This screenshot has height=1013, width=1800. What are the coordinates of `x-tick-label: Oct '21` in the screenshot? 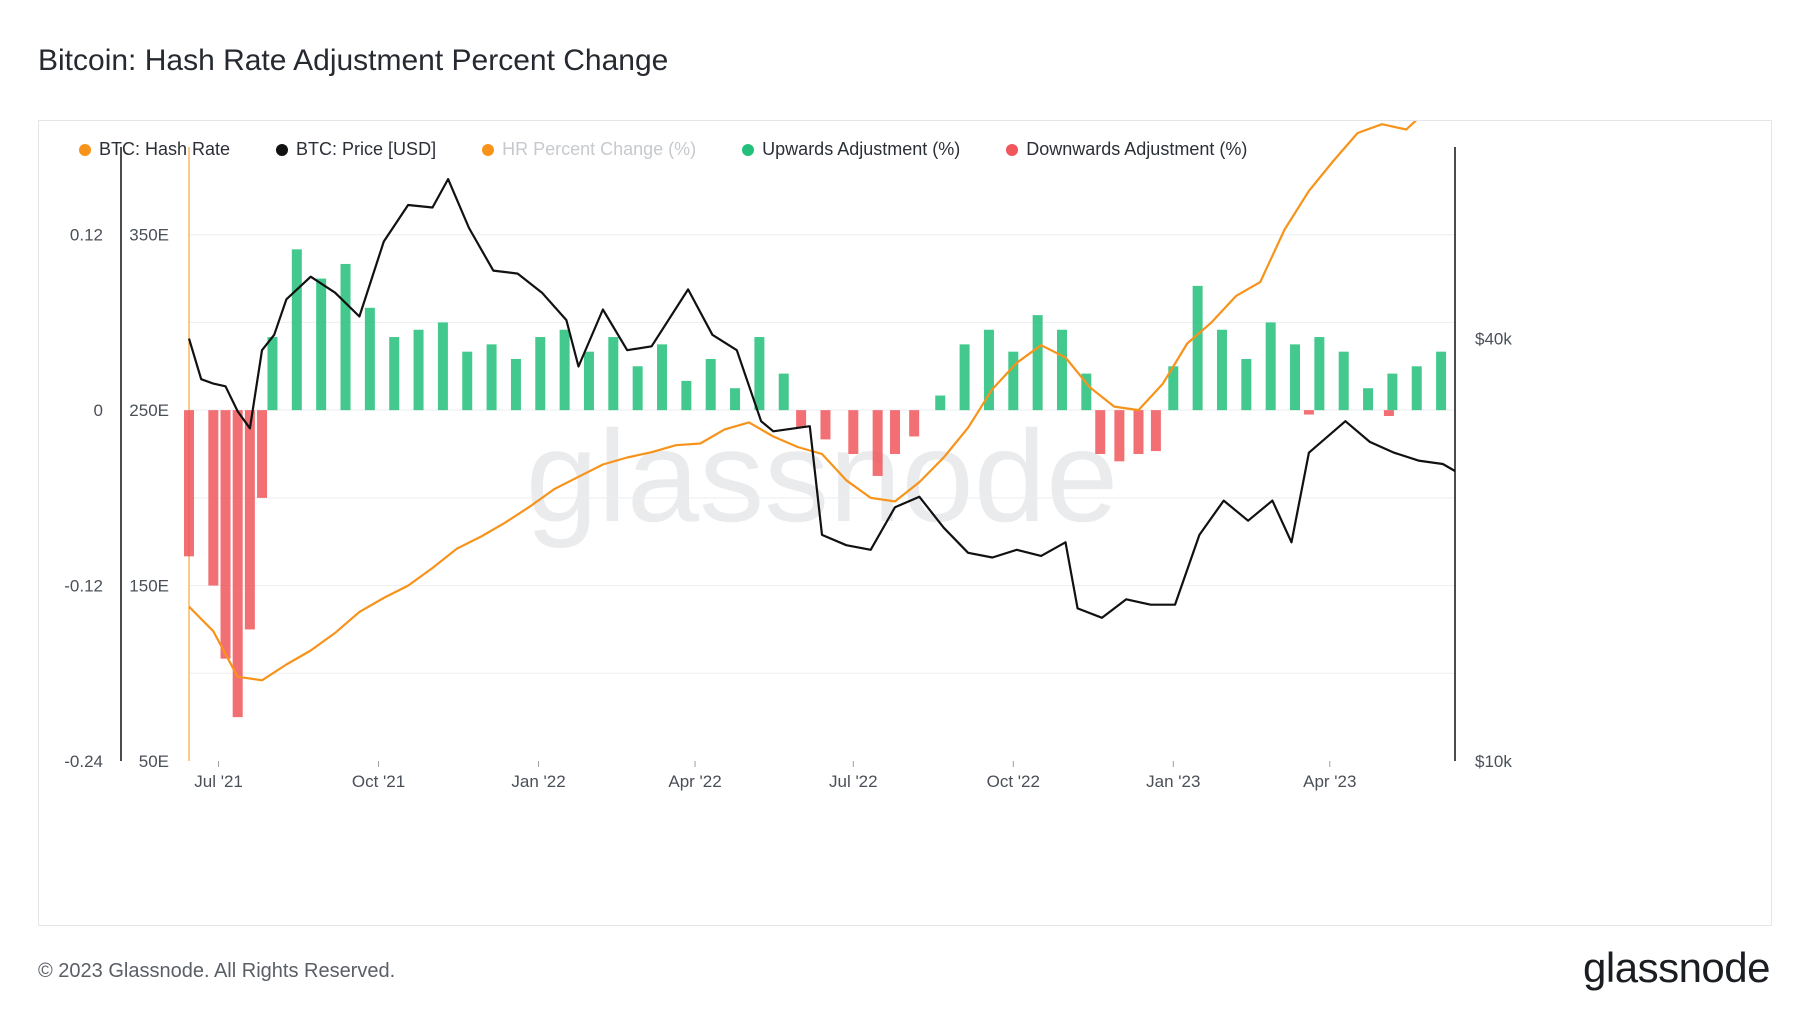 It's located at (378, 781).